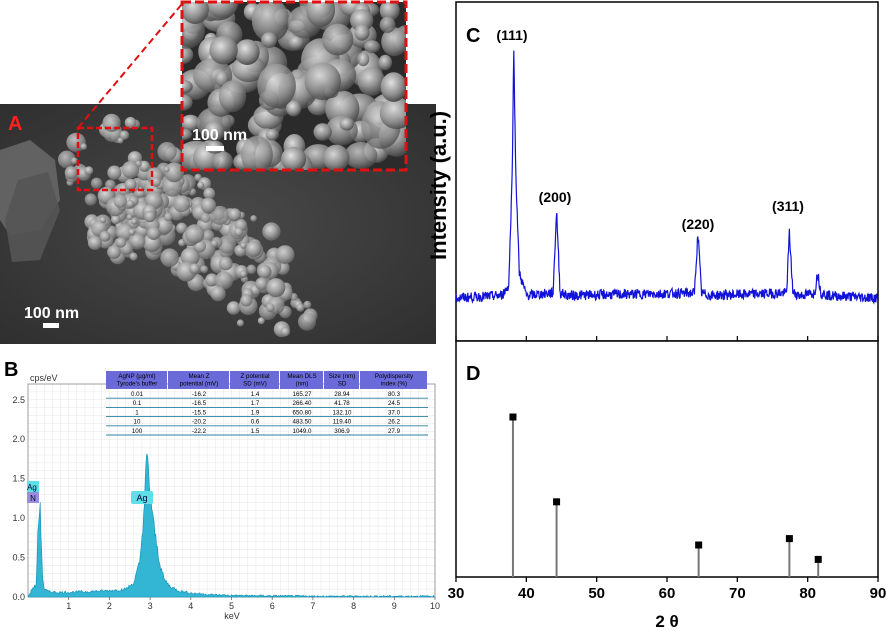  I want to click on table-header-text: Size (nm), so click(342, 376).